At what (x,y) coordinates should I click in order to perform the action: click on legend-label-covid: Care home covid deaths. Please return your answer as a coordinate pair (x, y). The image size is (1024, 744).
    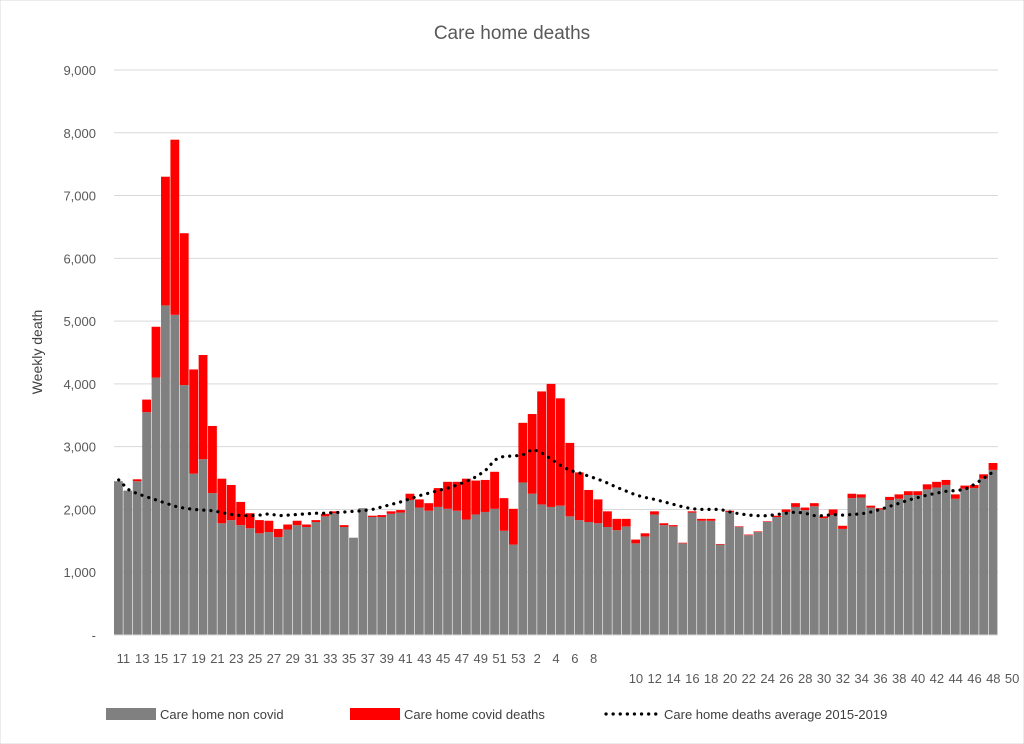
    Looking at the image, I should click on (474, 714).